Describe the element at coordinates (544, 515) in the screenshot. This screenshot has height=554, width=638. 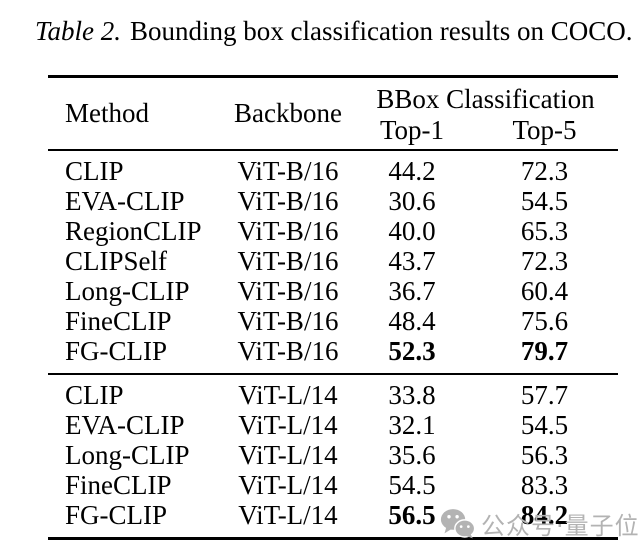
I see `cell-top5: 84.2` at that location.